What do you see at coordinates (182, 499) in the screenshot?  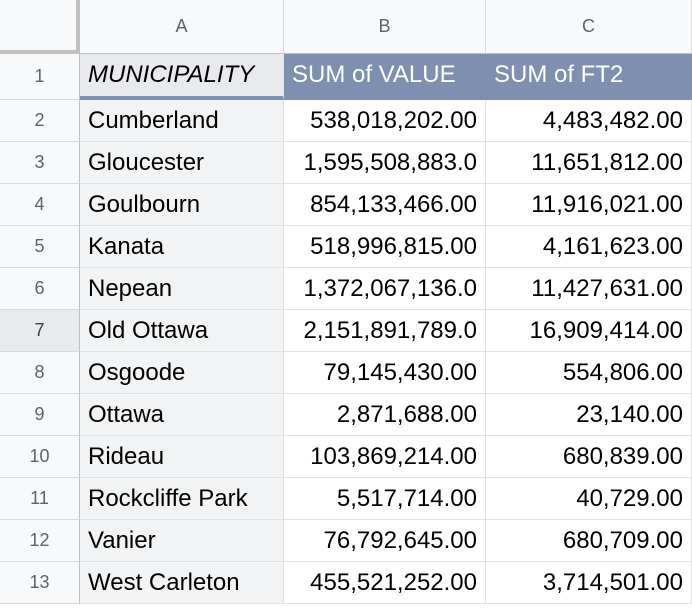 I see `cell-municipality: Rockcliffe Park` at bounding box center [182, 499].